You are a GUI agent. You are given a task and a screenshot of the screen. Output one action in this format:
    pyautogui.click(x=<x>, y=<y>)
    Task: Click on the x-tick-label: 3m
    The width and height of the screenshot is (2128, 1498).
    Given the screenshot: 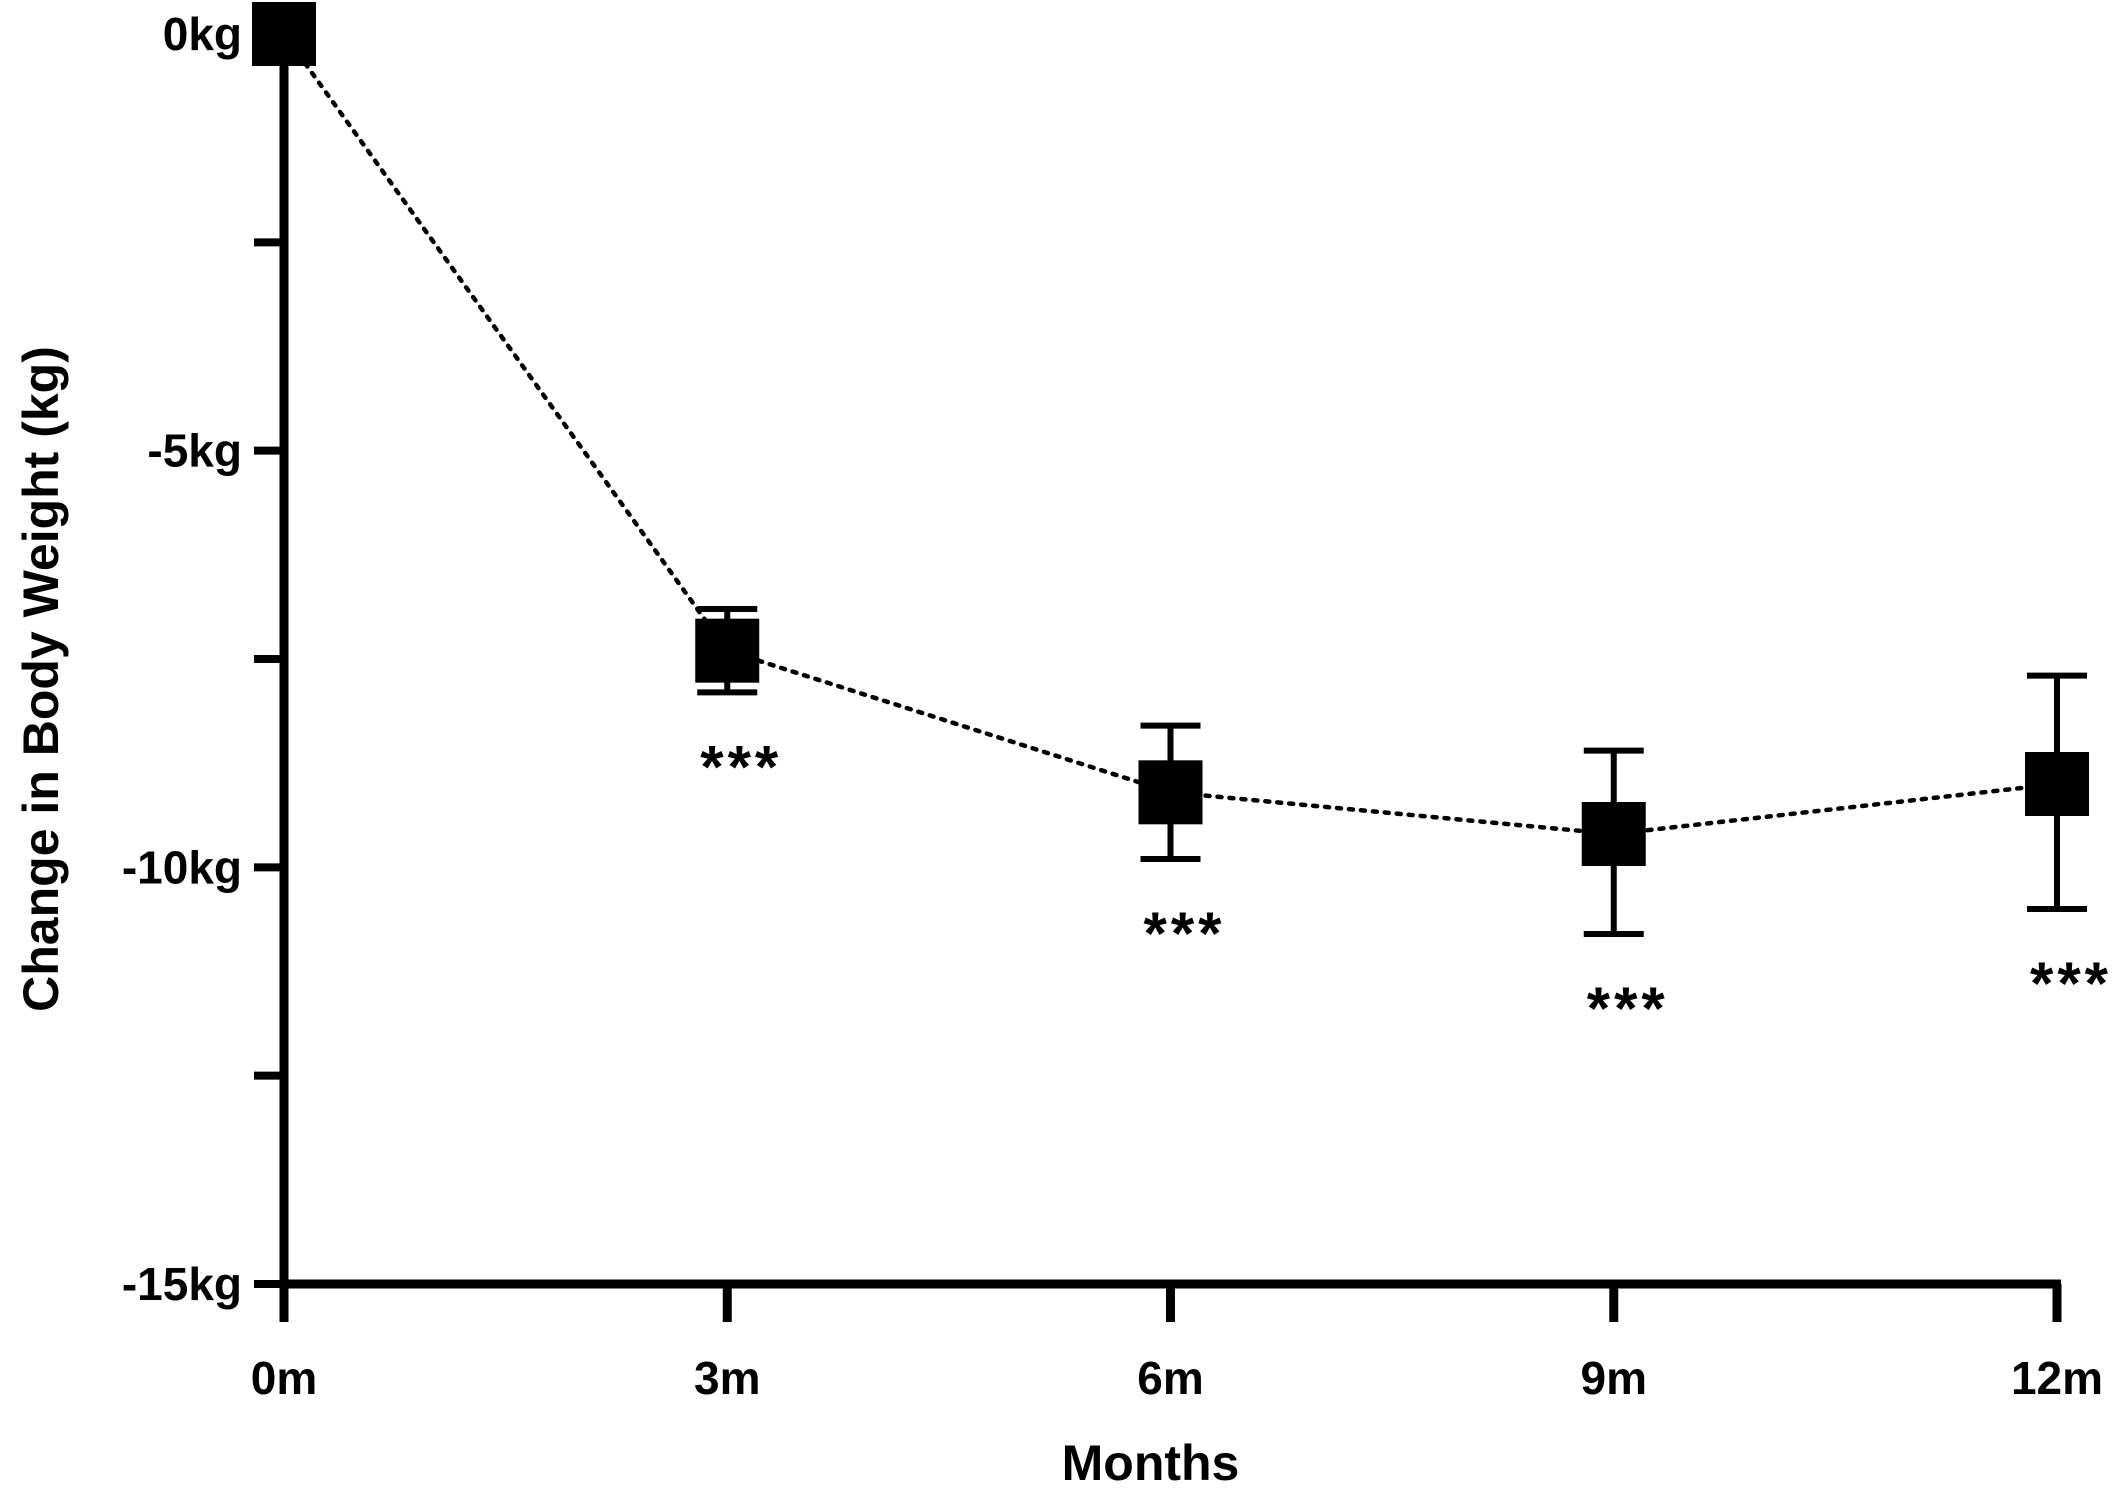 What is the action you would take?
    pyautogui.click(x=727, y=1378)
    